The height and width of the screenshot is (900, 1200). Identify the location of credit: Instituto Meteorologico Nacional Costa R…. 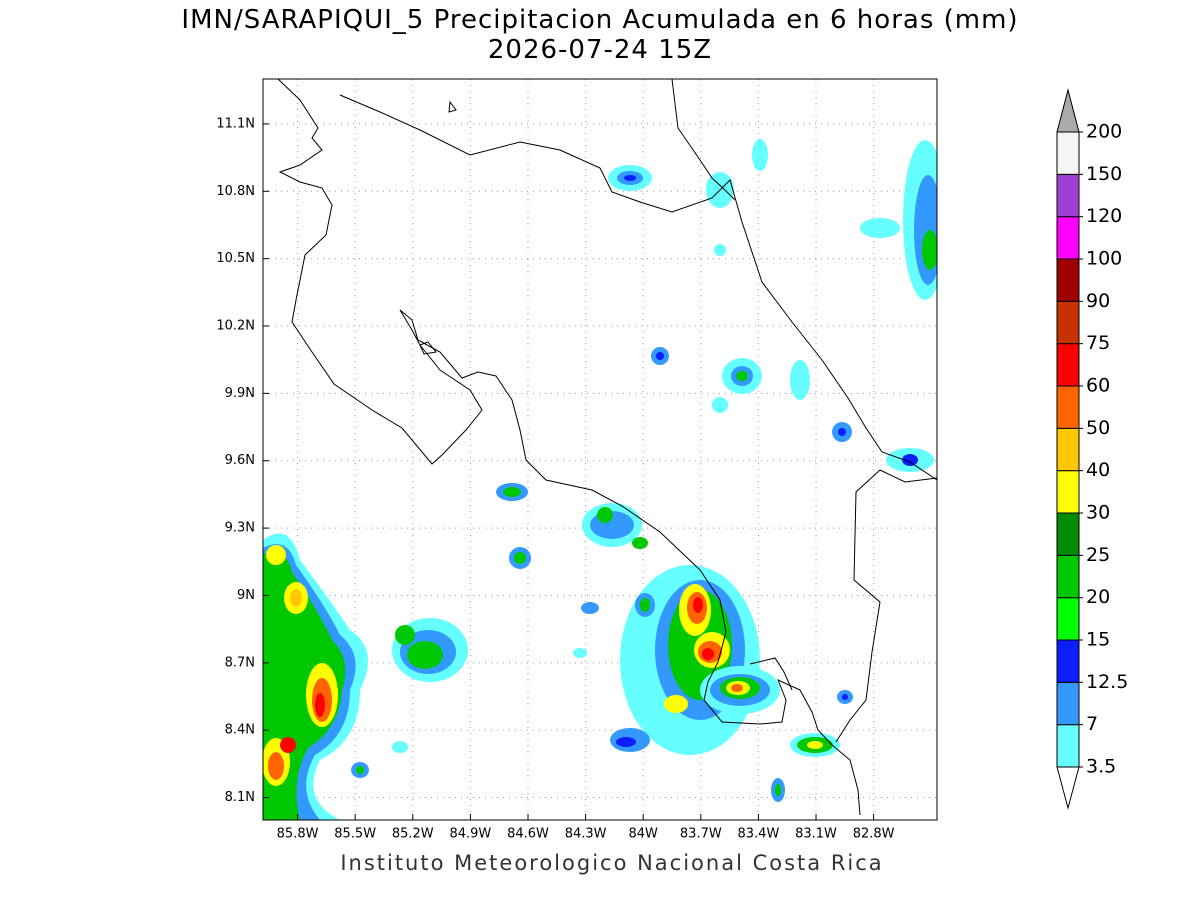
(611, 863).